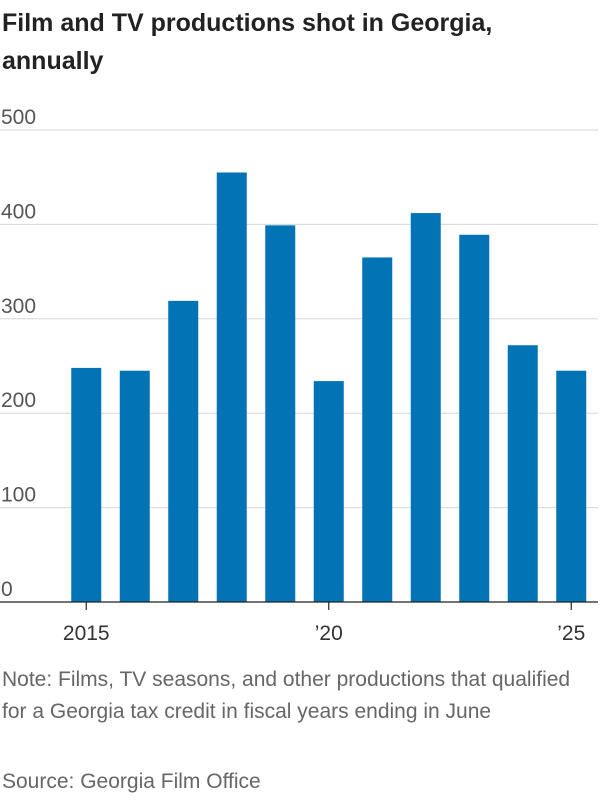  What do you see at coordinates (299, 605) in the screenshot?
I see `x-axis` at bounding box center [299, 605].